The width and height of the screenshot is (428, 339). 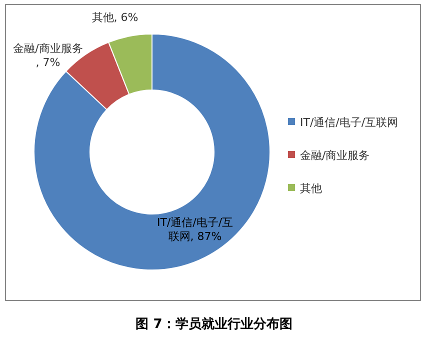 I want to click on legend-label: IT/通信/电子/互联网, so click(x=349, y=122).